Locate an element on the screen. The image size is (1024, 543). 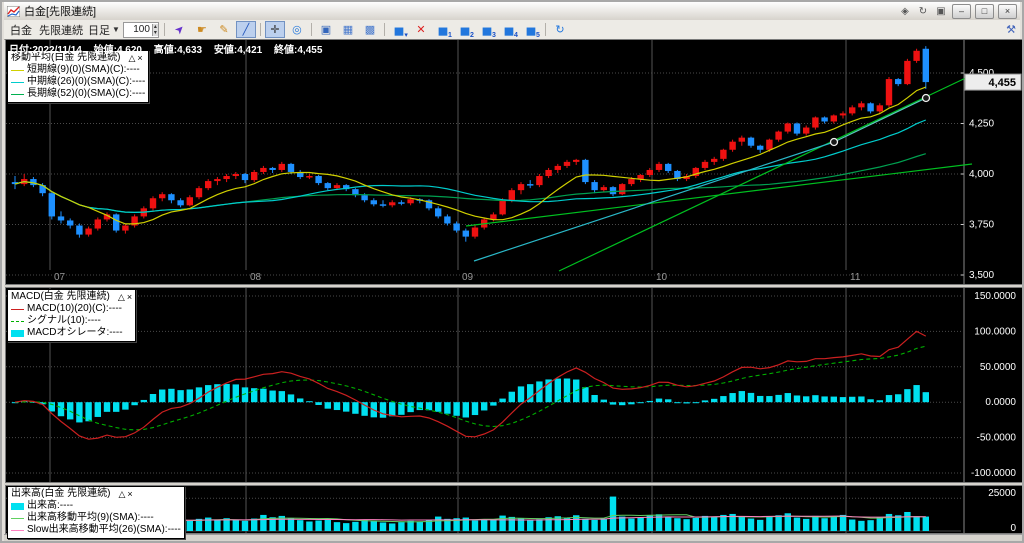
trendline-handle is located at coordinates (926, 98).